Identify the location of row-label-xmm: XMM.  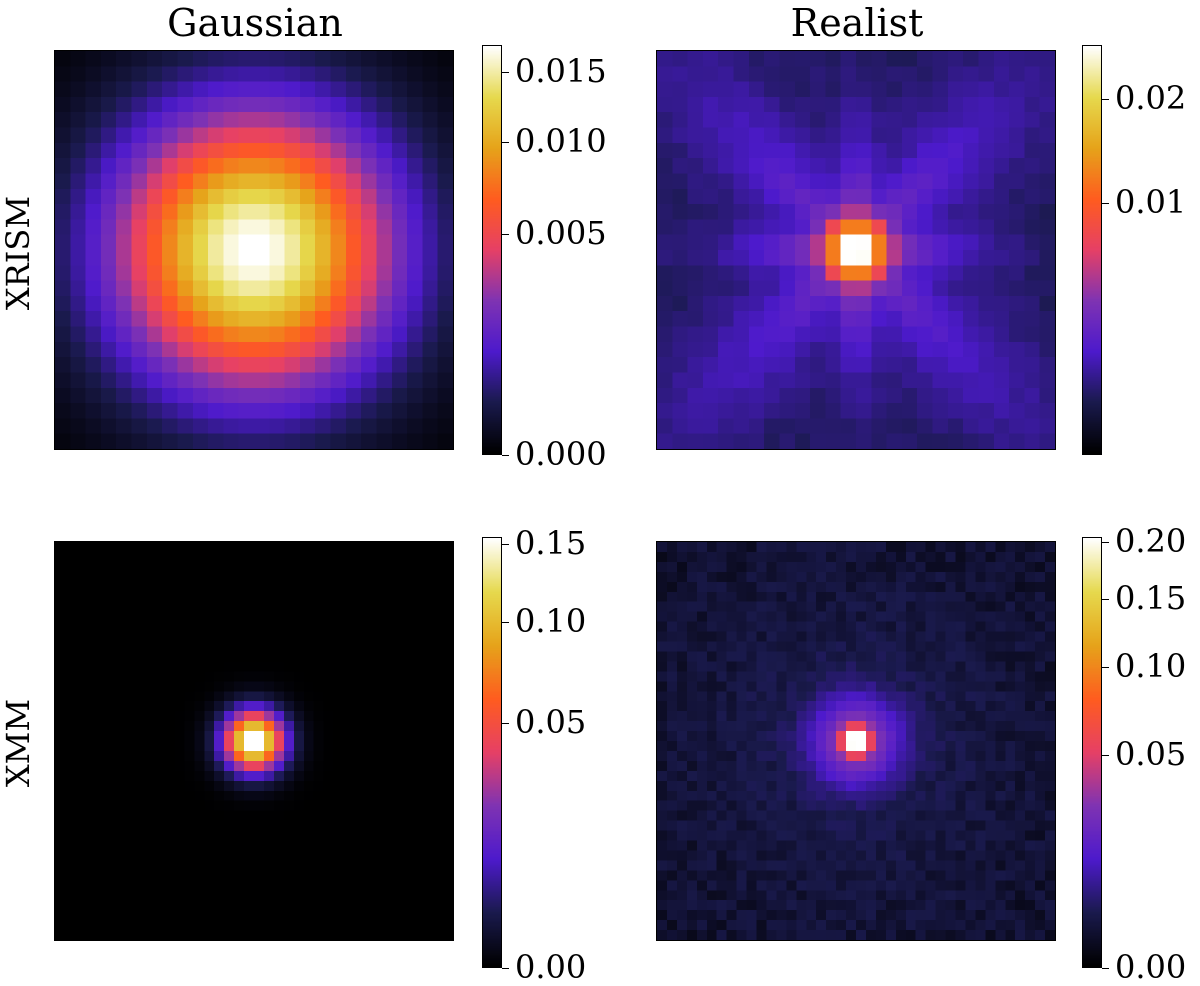
(18, 743).